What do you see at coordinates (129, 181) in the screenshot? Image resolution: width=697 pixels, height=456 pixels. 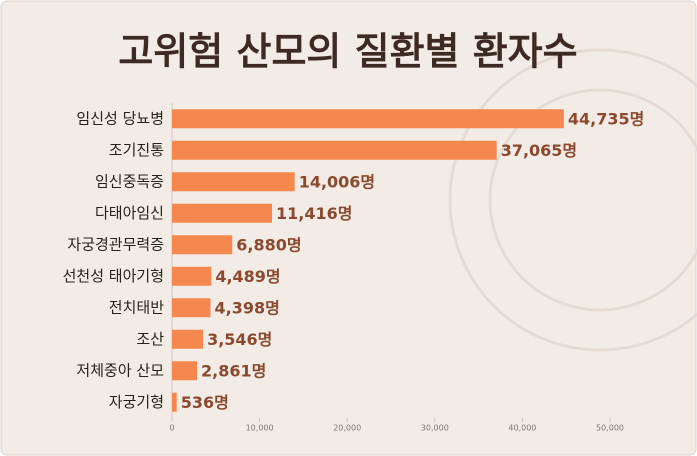 I see `y-tick-label: 임신중독증` at bounding box center [129, 181].